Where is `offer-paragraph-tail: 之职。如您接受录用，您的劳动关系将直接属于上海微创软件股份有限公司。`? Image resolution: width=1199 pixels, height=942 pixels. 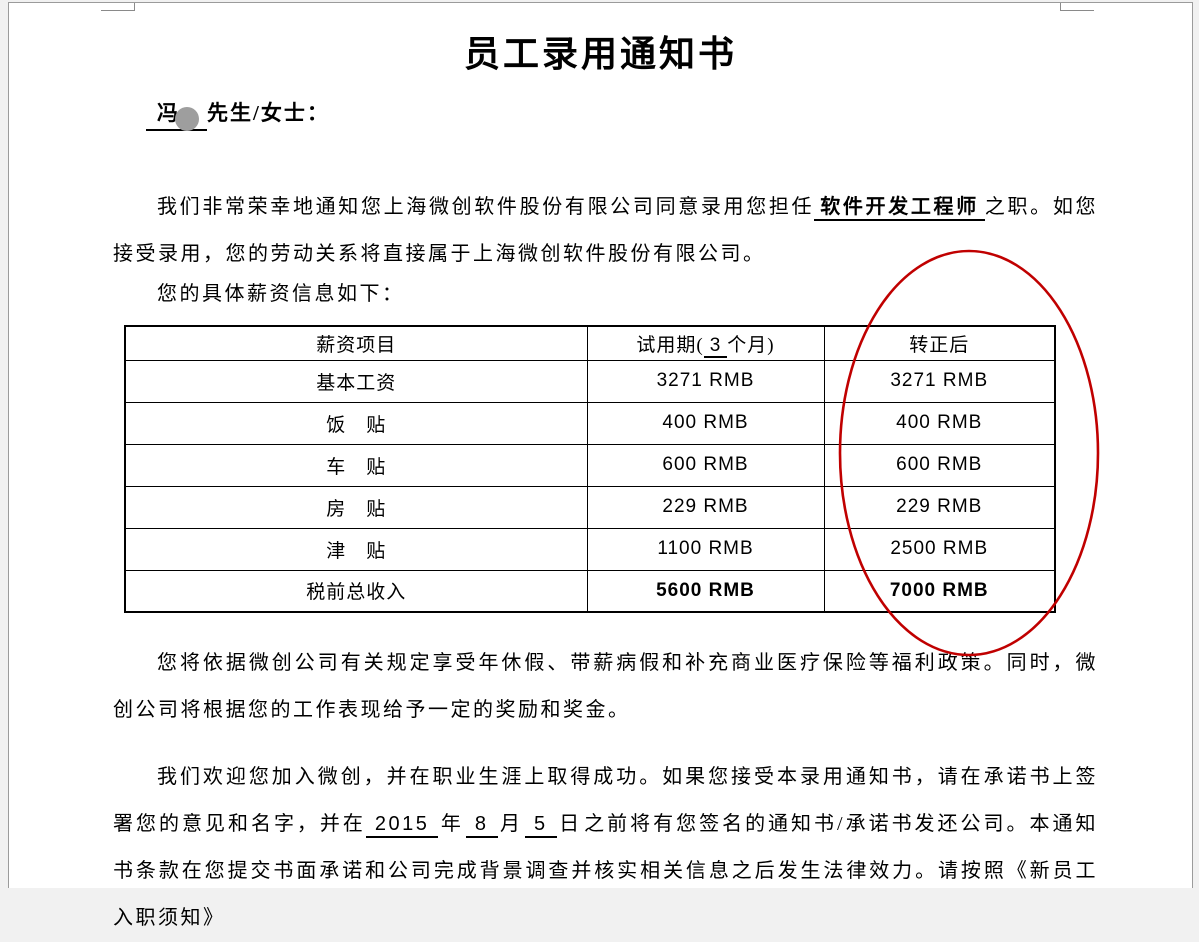
offer-paragraph-tail: 之职。如您接受录用，您的劳动关系将直接属于上海微创软件股份有限公司。 is located at coordinates (606, 230).